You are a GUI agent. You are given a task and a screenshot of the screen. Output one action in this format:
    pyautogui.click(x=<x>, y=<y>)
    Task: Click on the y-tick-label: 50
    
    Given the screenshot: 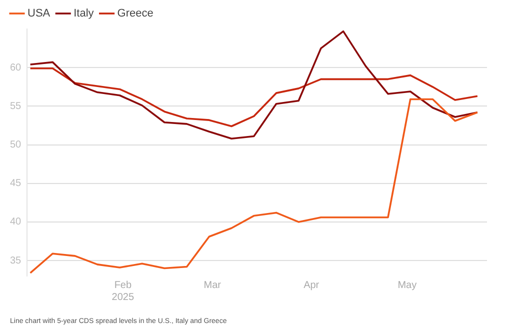 What is the action you would take?
    pyautogui.click(x=16, y=145)
    